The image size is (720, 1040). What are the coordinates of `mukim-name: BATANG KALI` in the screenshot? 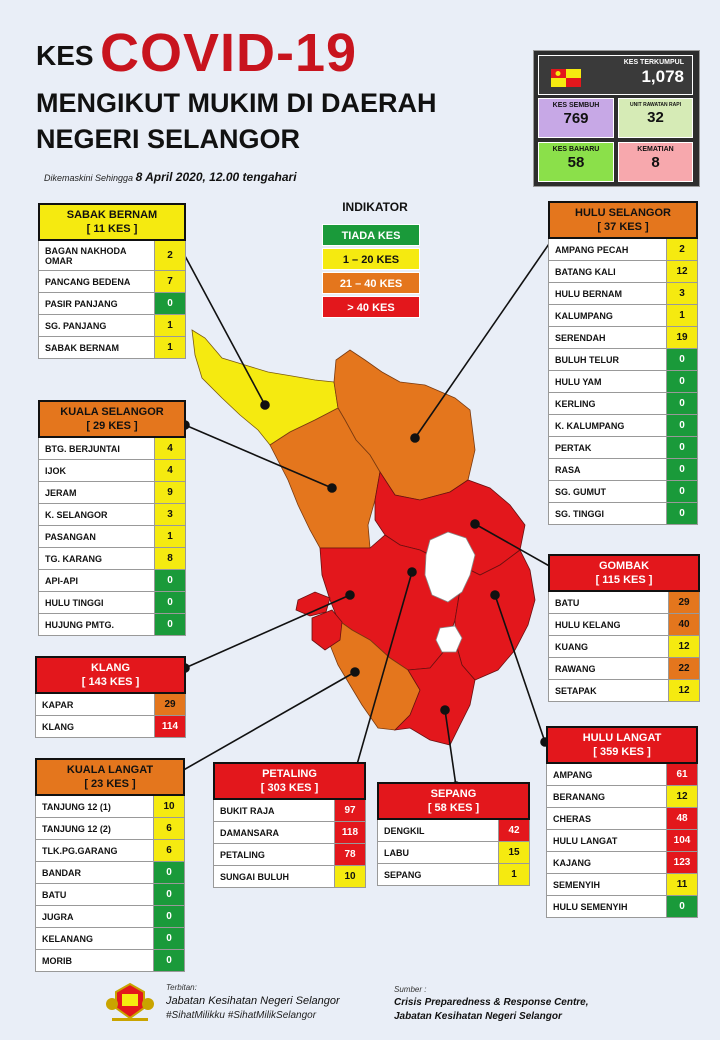 It's located at (585, 271).